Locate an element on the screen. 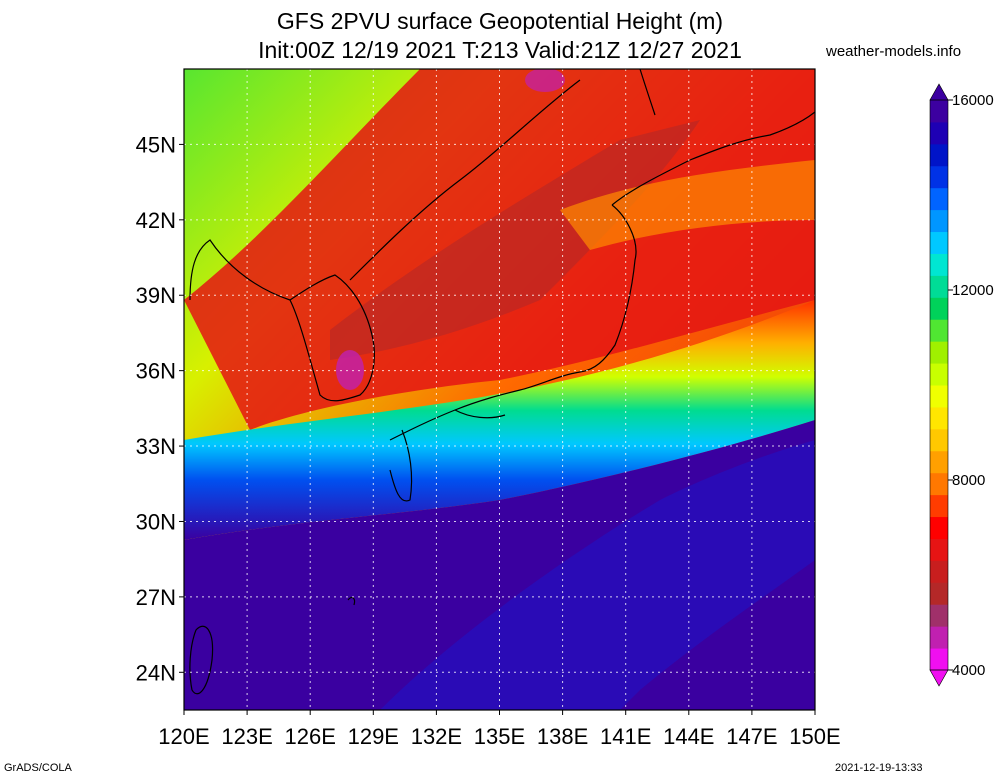 The width and height of the screenshot is (1000, 779). site-watermark: weather-models.info is located at coordinates (894, 51).